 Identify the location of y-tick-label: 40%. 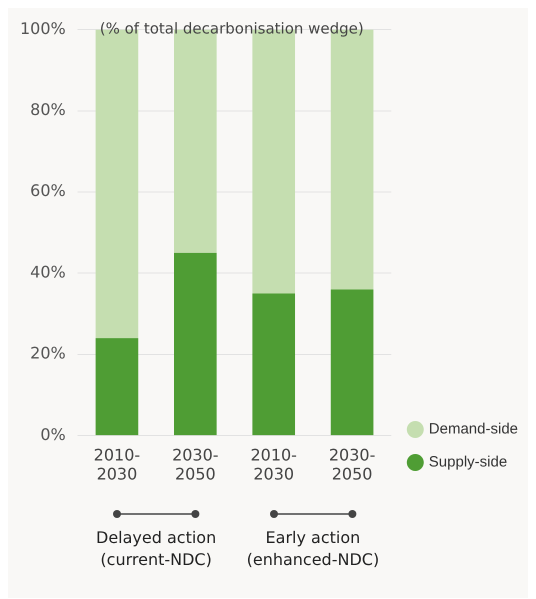
(48, 272).